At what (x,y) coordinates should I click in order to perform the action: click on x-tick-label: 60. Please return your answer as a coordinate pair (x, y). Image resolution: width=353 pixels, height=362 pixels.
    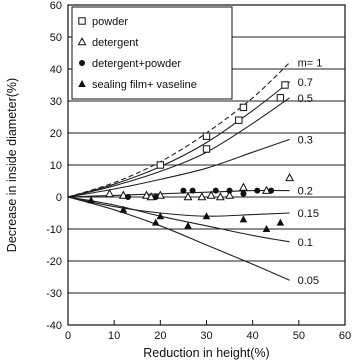
    Looking at the image, I should click on (345, 336).